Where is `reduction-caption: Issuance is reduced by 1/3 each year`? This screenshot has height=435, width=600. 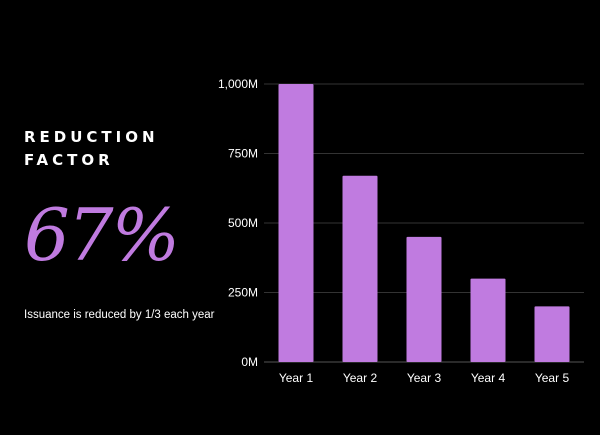
reduction-caption: Issuance is reduced by 1/3 each year is located at coordinates (119, 315).